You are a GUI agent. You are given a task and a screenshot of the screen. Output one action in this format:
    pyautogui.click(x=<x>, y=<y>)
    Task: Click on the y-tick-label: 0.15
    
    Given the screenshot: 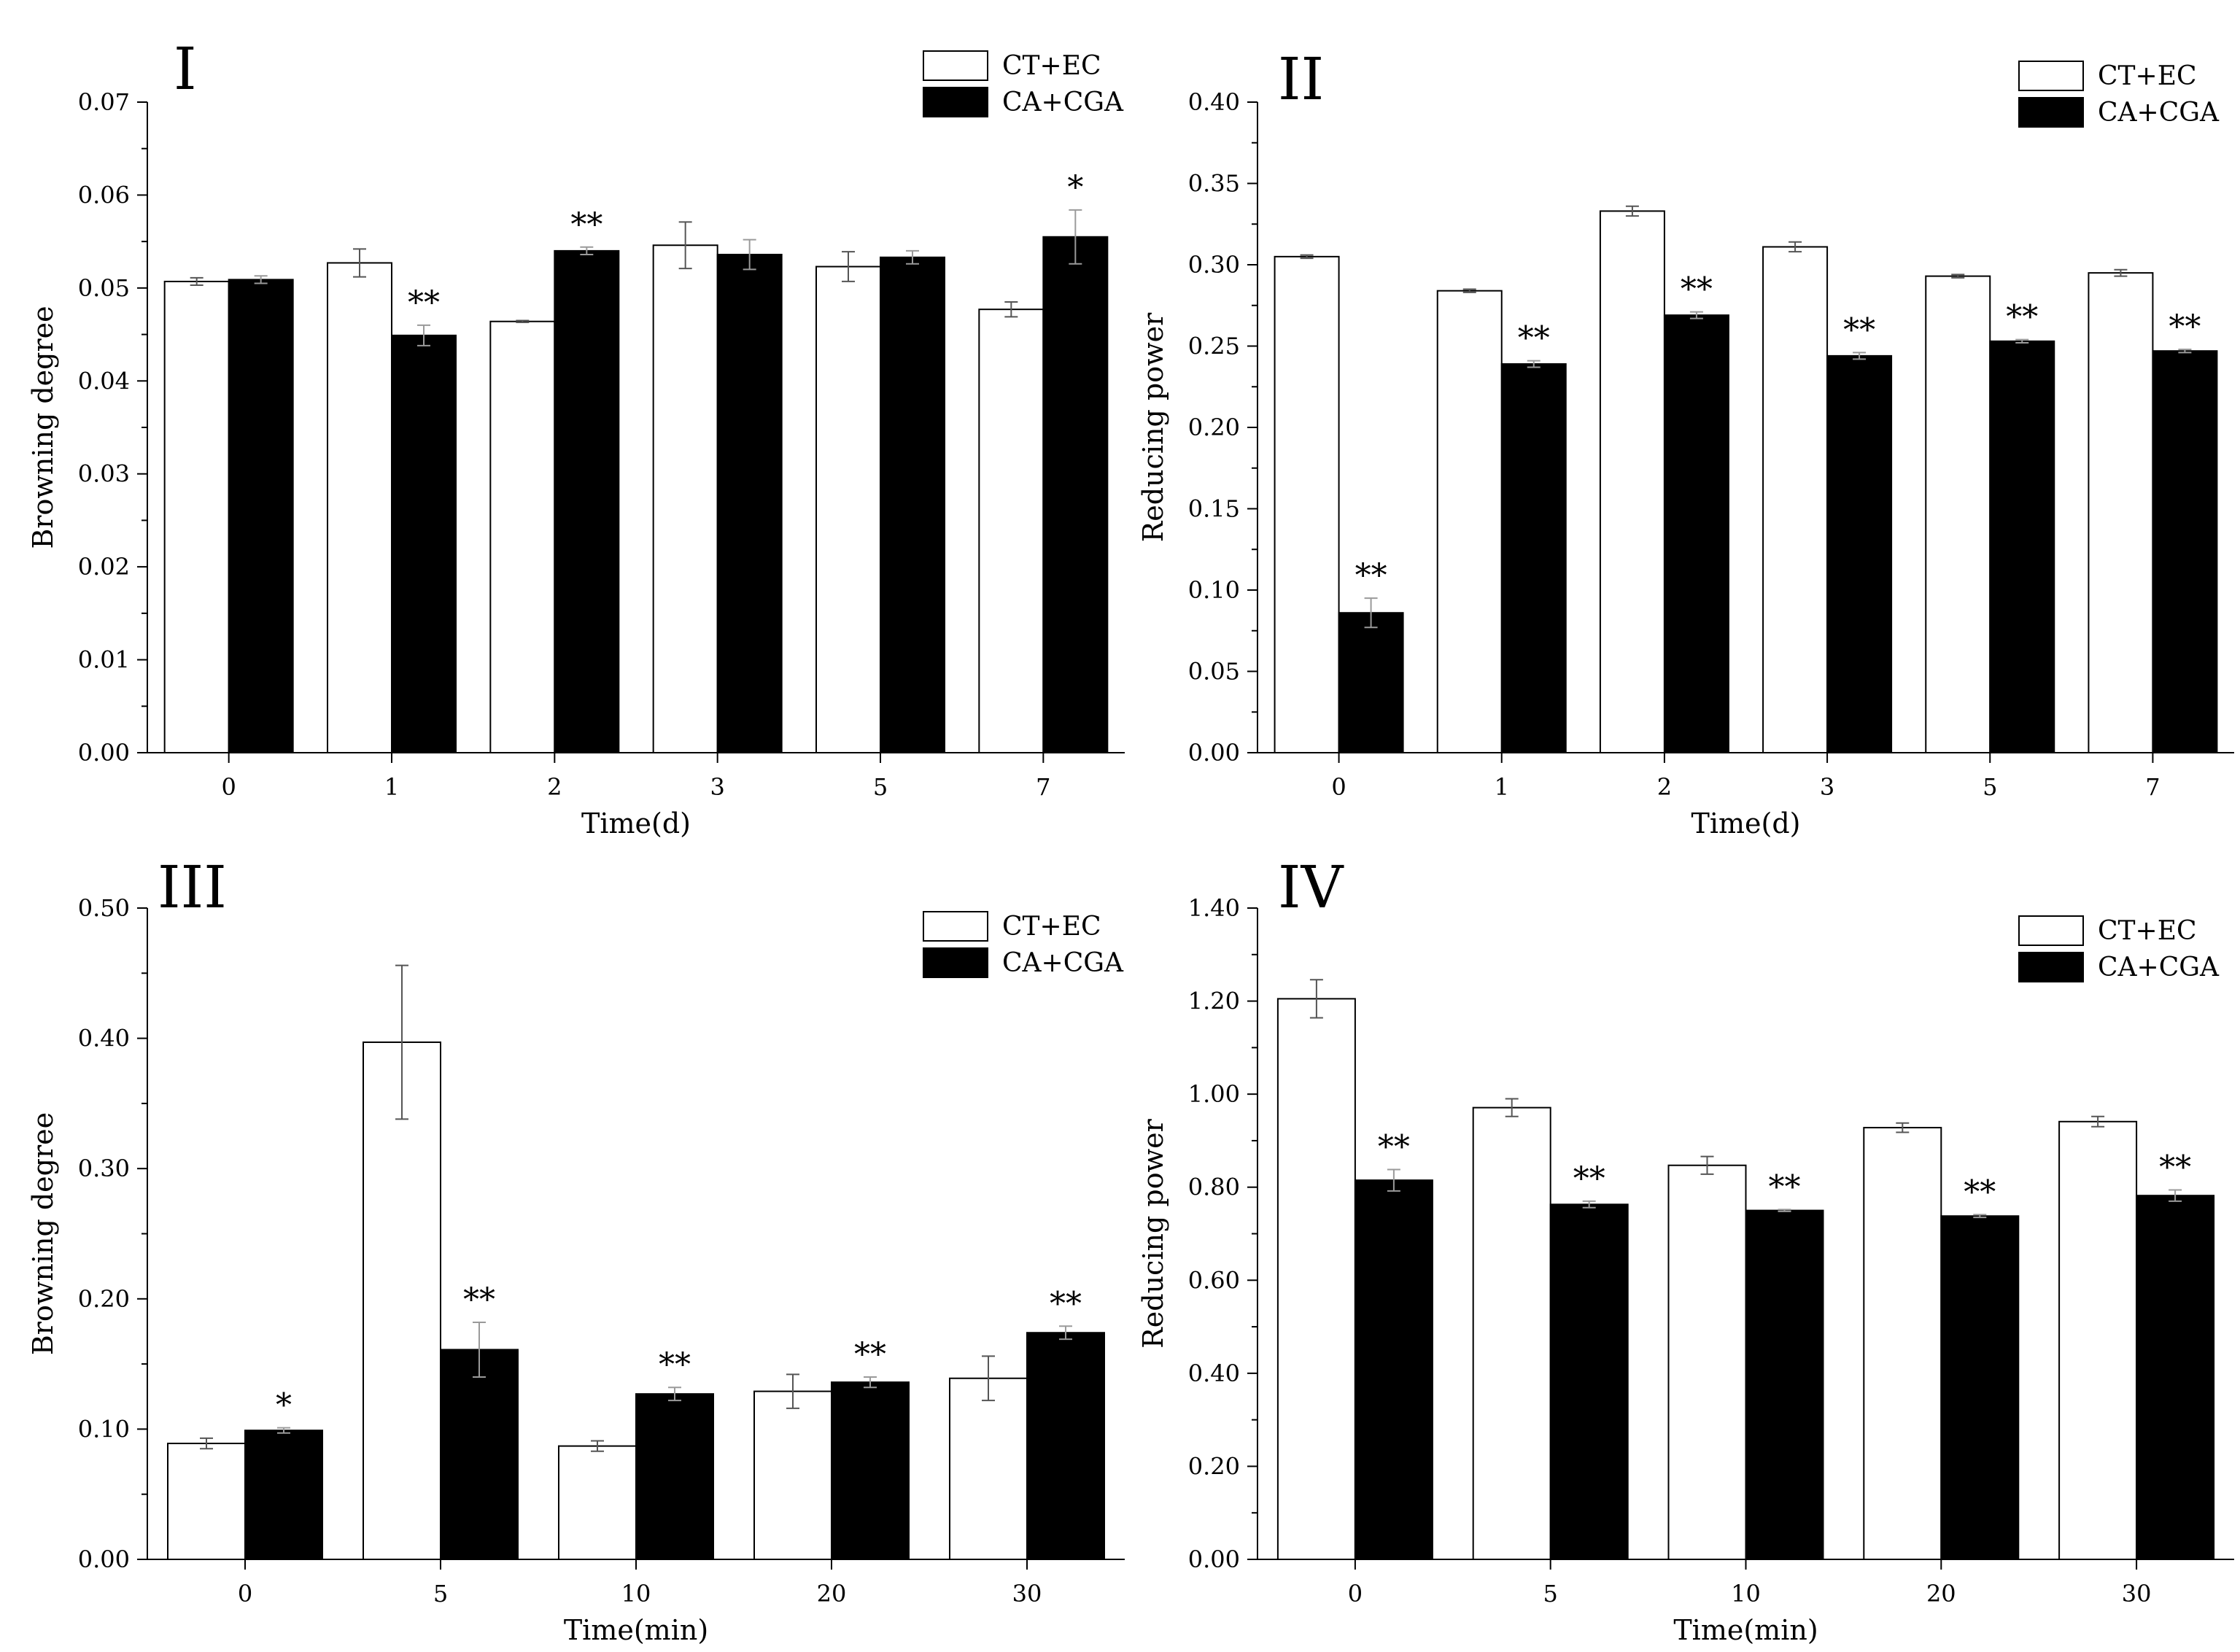 What is the action you would take?
    pyautogui.click(x=1214, y=509)
    